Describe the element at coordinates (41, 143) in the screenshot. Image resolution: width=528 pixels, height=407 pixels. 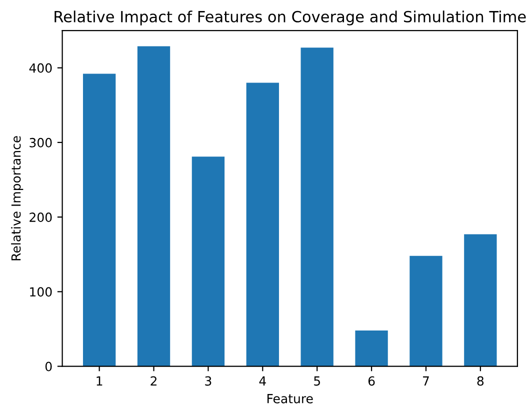
I see `y-tick-label: 300` at that location.